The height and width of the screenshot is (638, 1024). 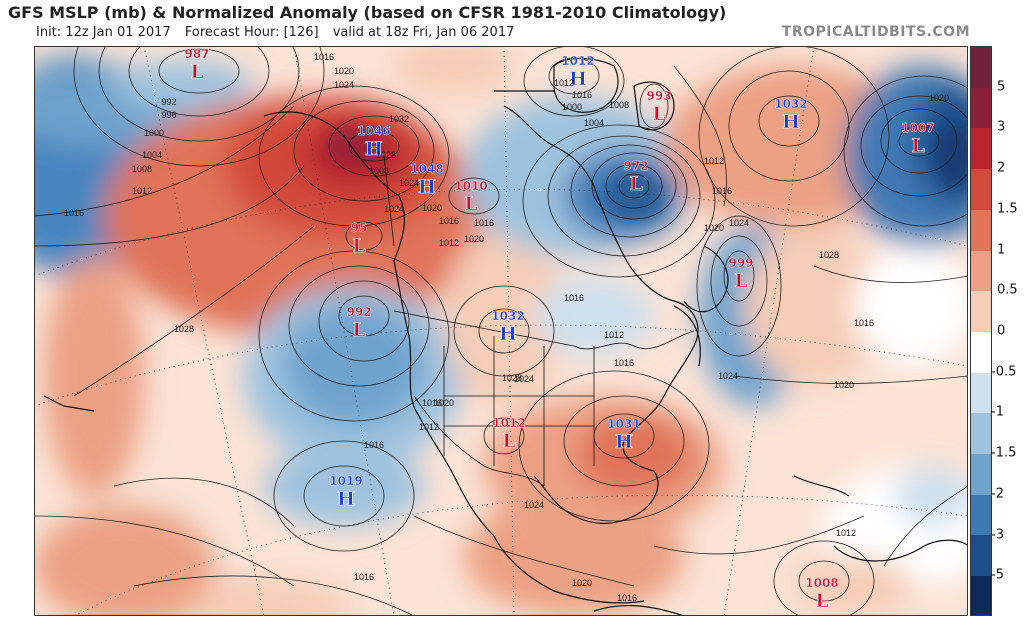 I want to click on colorbar-tick-label: -1.5, so click(x=1004, y=453).